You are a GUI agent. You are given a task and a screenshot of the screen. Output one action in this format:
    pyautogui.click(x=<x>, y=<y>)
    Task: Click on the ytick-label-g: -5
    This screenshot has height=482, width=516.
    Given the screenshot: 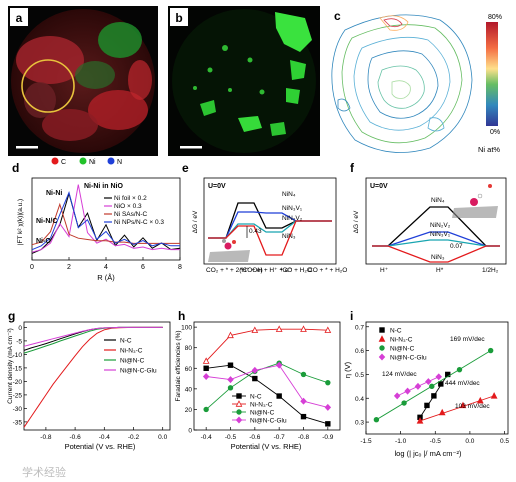 What is the action you would take?
    pyautogui.click(x=19, y=341)
    